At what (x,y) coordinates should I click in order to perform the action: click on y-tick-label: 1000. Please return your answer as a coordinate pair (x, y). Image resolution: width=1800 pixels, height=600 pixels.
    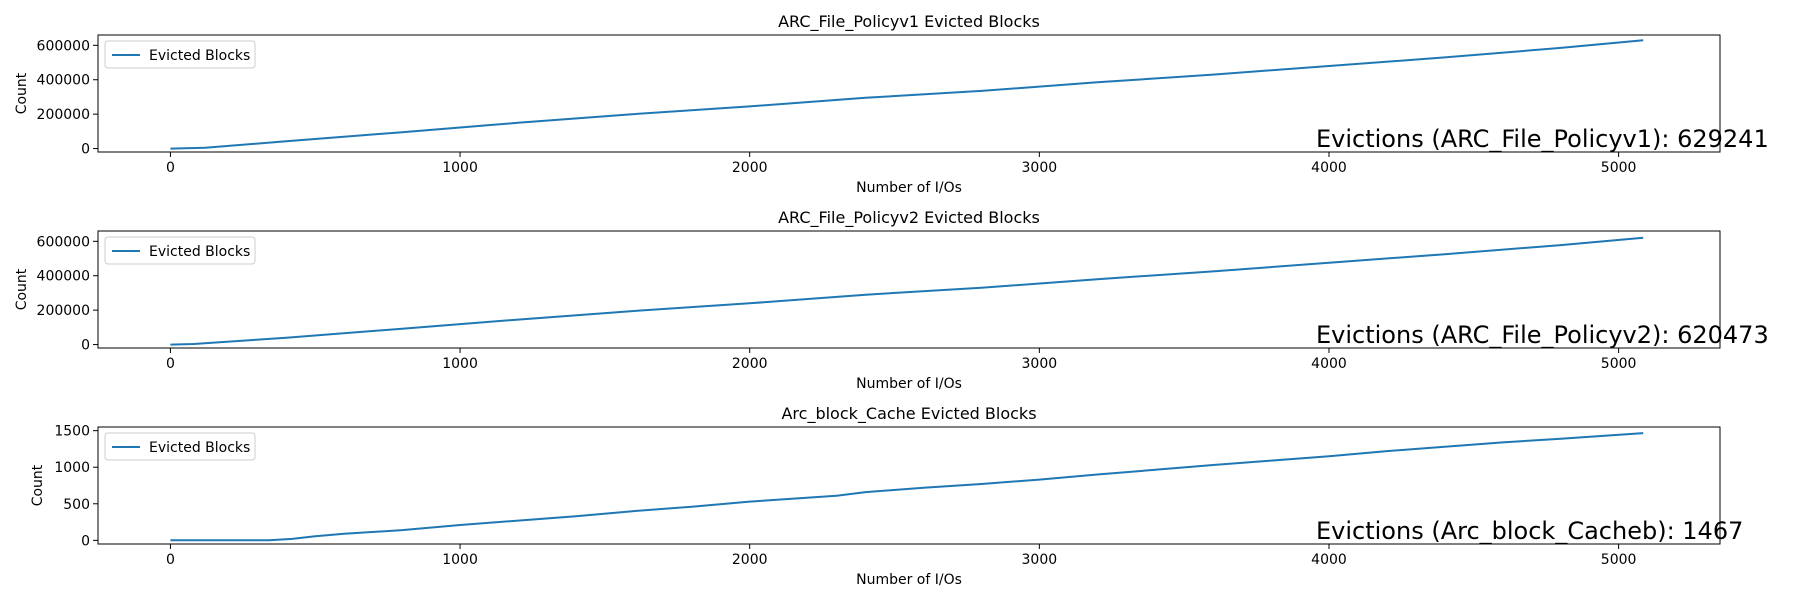
    Looking at the image, I should click on (72, 468).